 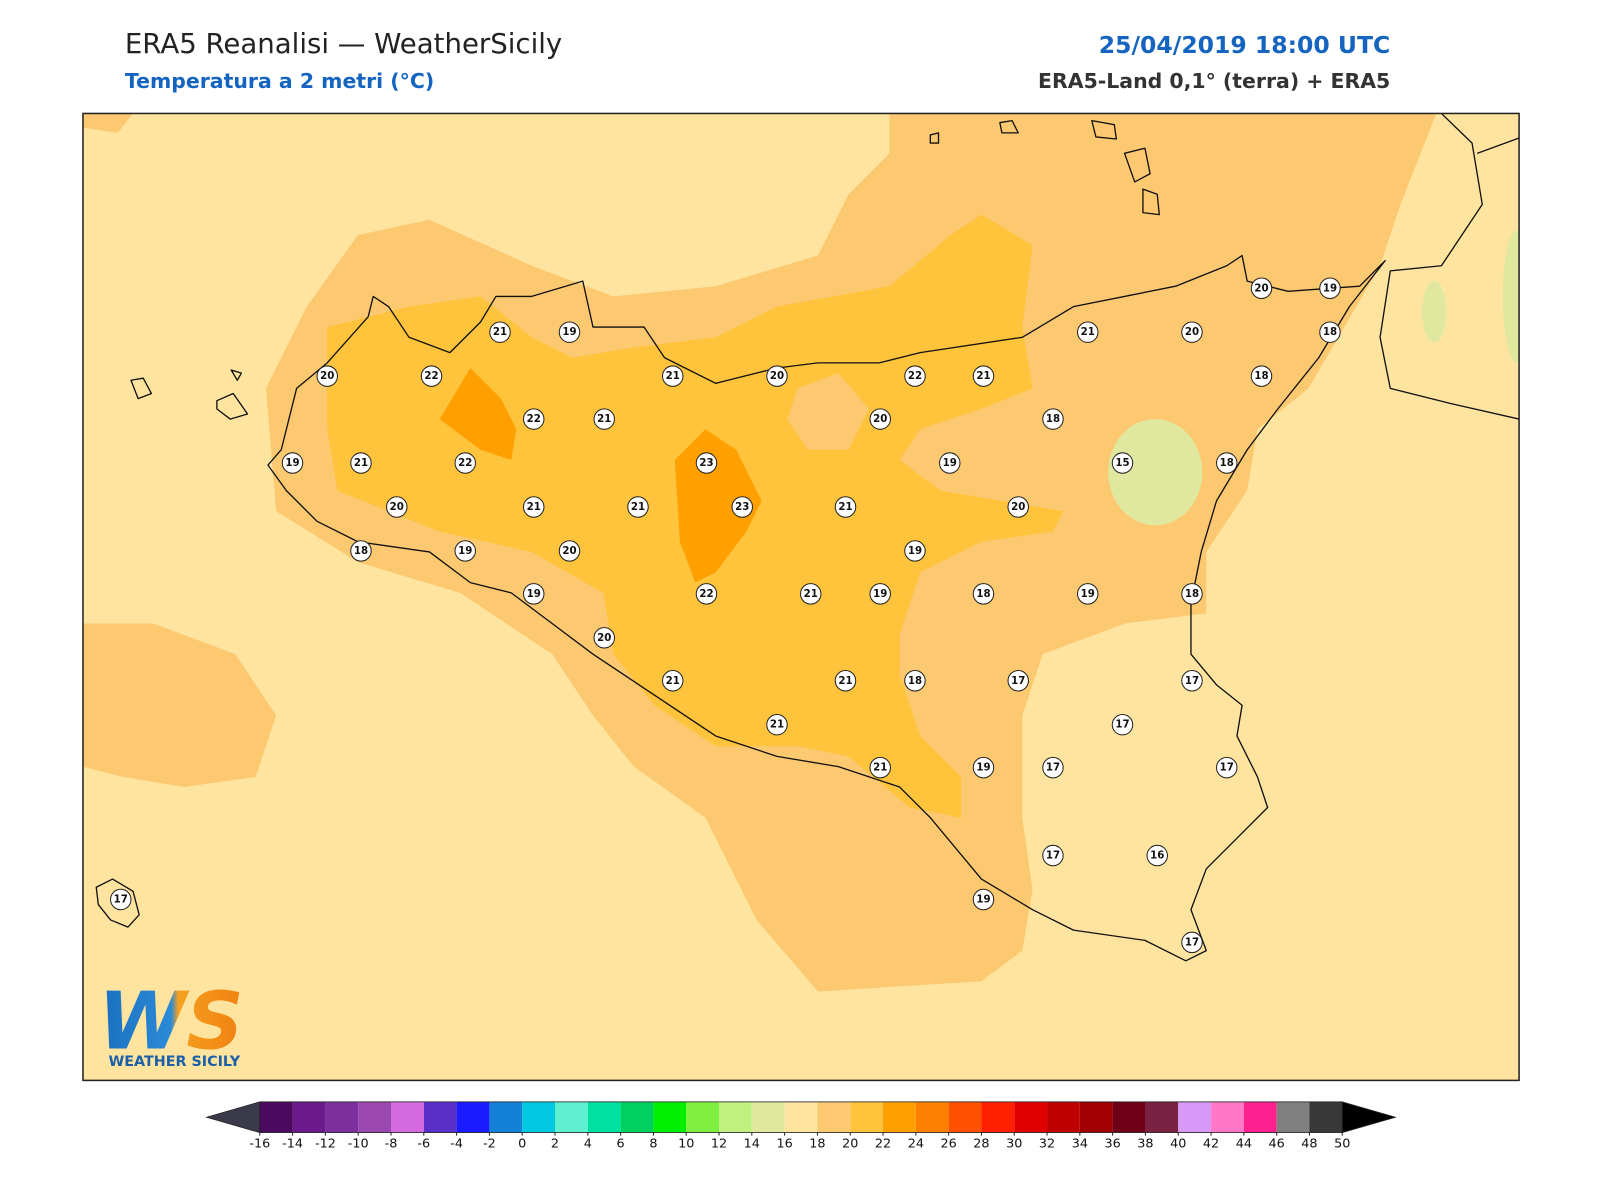 I want to click on colorbar-tick-label: 40, so click(x=1178, y=1143).